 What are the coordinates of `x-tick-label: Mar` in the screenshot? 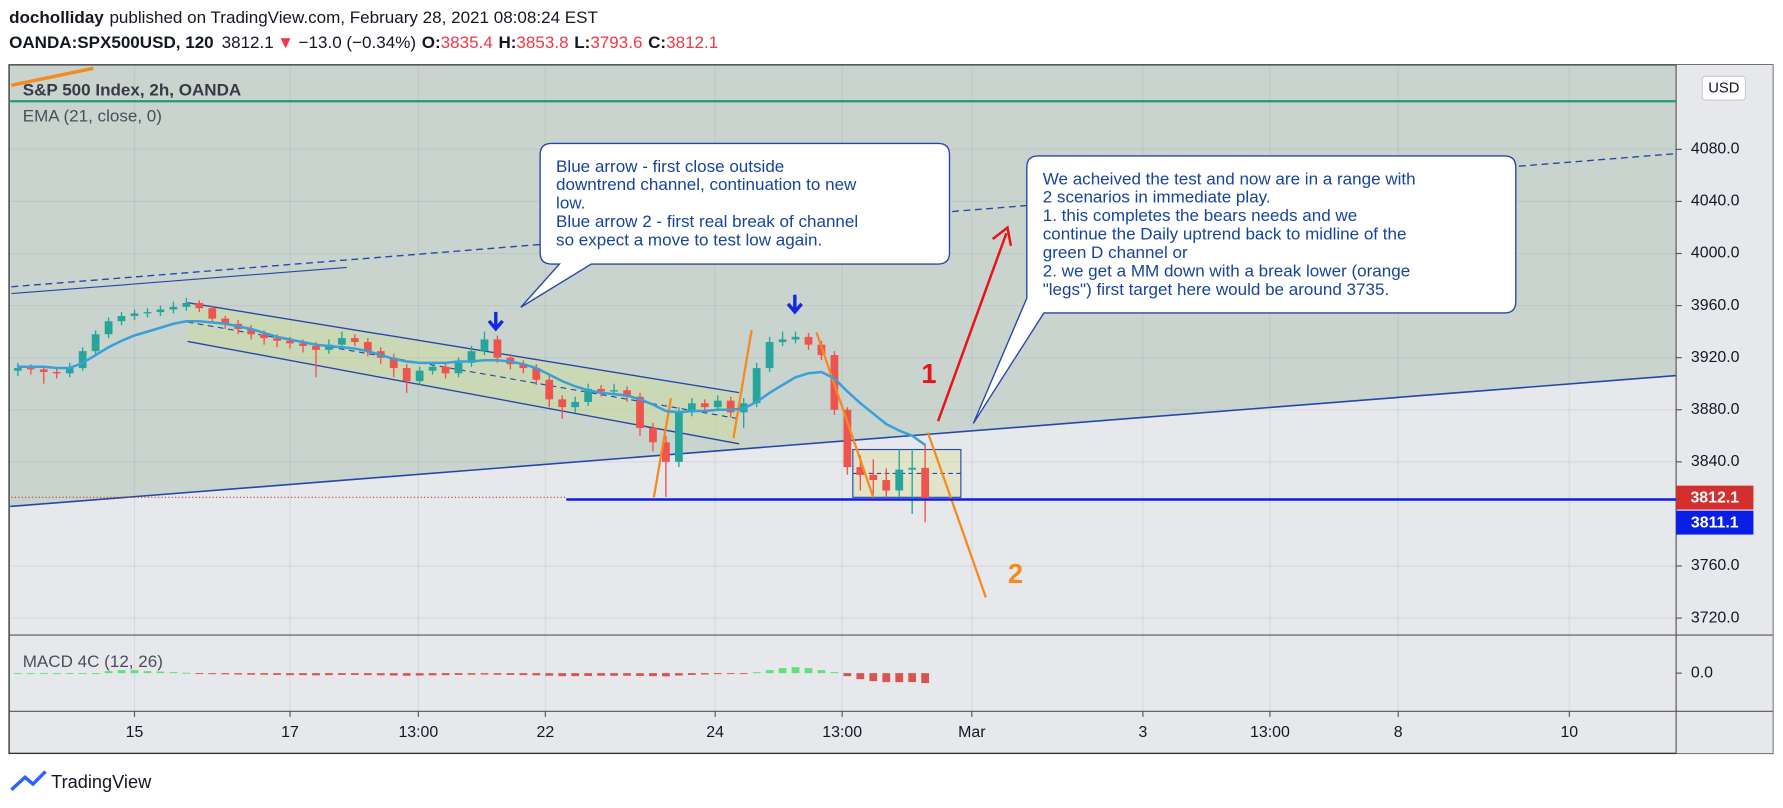 It's located at (972, 732).